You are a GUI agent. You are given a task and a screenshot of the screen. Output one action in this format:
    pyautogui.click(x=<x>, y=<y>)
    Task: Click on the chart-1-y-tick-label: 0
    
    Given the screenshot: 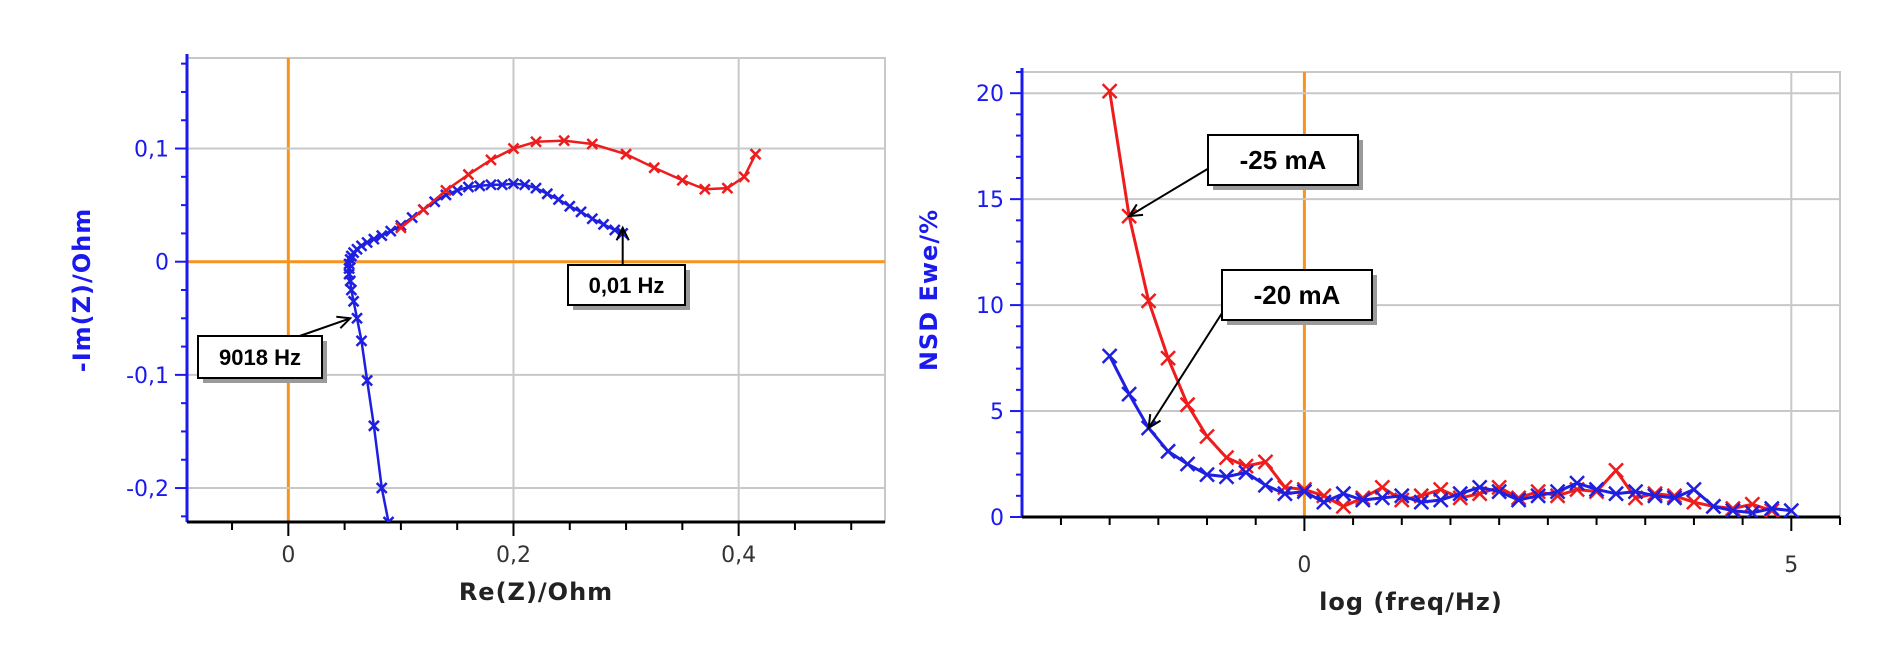 What is the action you would take?
    pyautogui.click(x=162, y=263)
    